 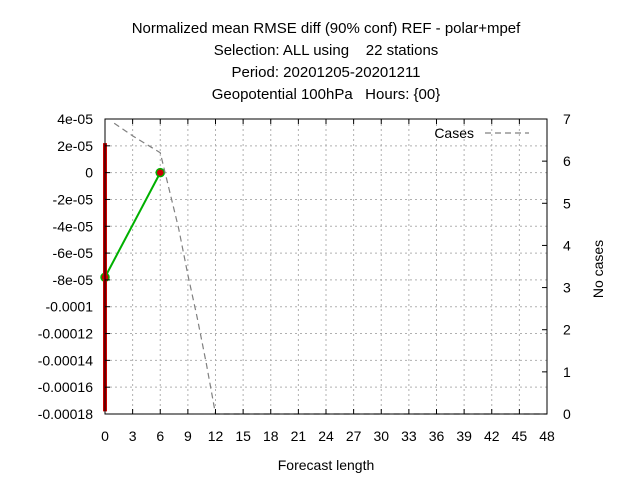 I want to click on title-line-3: Period: 20201205-20201211, so click(x=326, y=72).